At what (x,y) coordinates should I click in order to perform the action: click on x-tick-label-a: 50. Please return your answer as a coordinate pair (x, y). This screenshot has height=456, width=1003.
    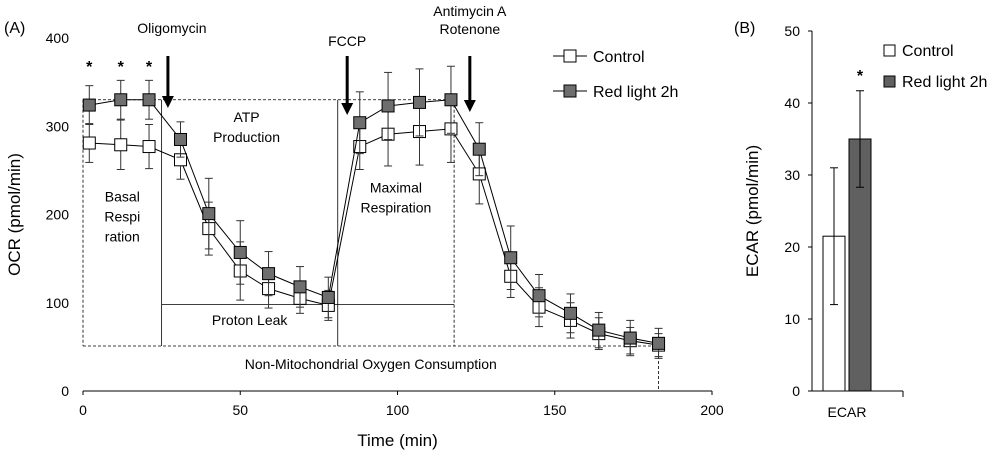
    Looking at the image, I should click on (240, 410).